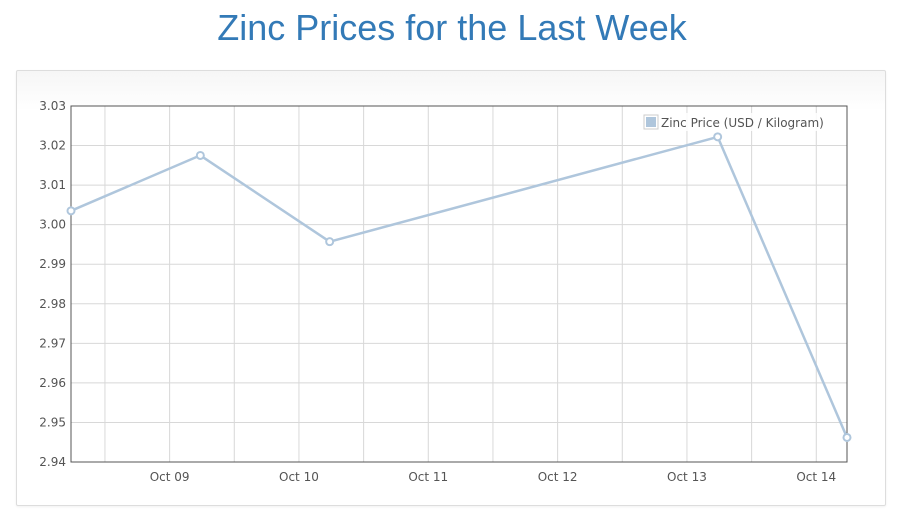  I want to click on legend-label: Zinc Price (USD / Kilogram), so click(742, 123).